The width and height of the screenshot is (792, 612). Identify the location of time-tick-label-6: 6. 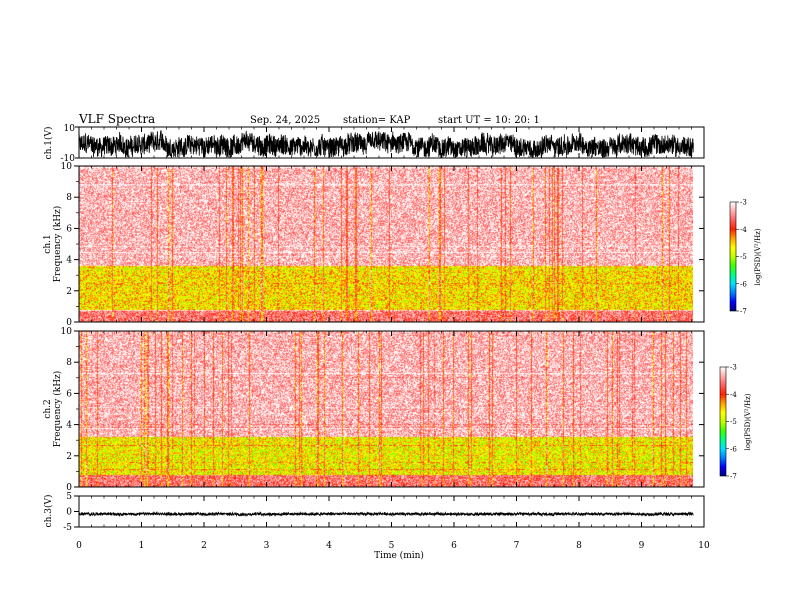
(454, 546).